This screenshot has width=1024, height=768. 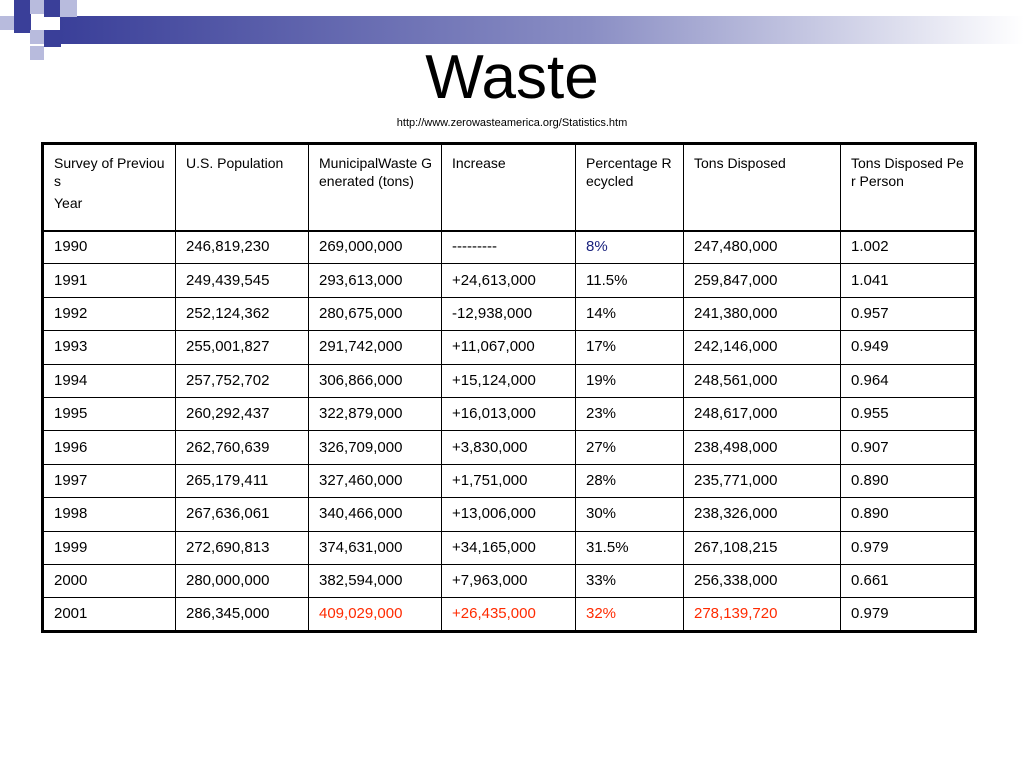 I want to click on cell-tons-per-person: 0.907, so click(x=908, y=447).